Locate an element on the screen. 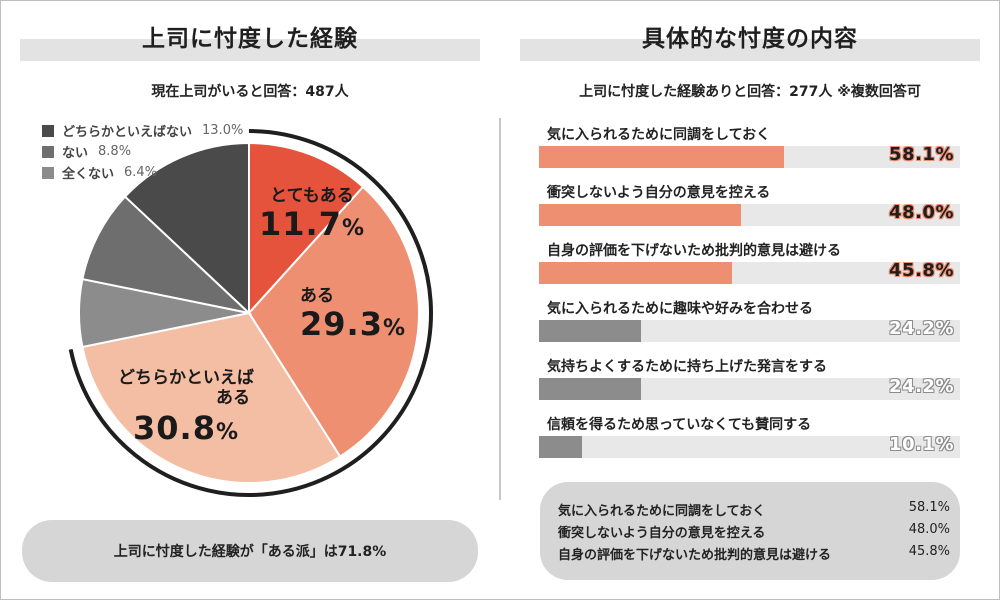 This screenshot has height=600, width=1000. bar-row: 自身の評価を下げないため批判的意見は避ける 45.8% is located at coordinates (749, 262).